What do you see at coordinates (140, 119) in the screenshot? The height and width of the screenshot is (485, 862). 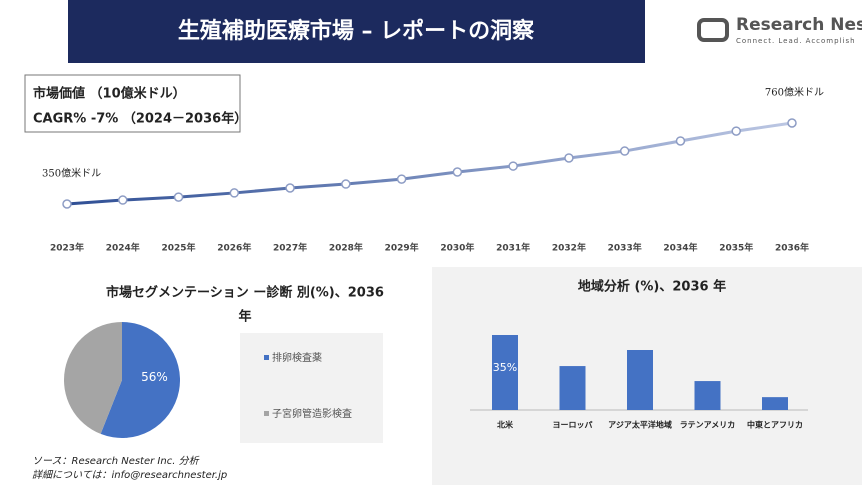 I see `market-cagr: CAGR% -7% （2024－2036年）` at bounding box center [140, 119].